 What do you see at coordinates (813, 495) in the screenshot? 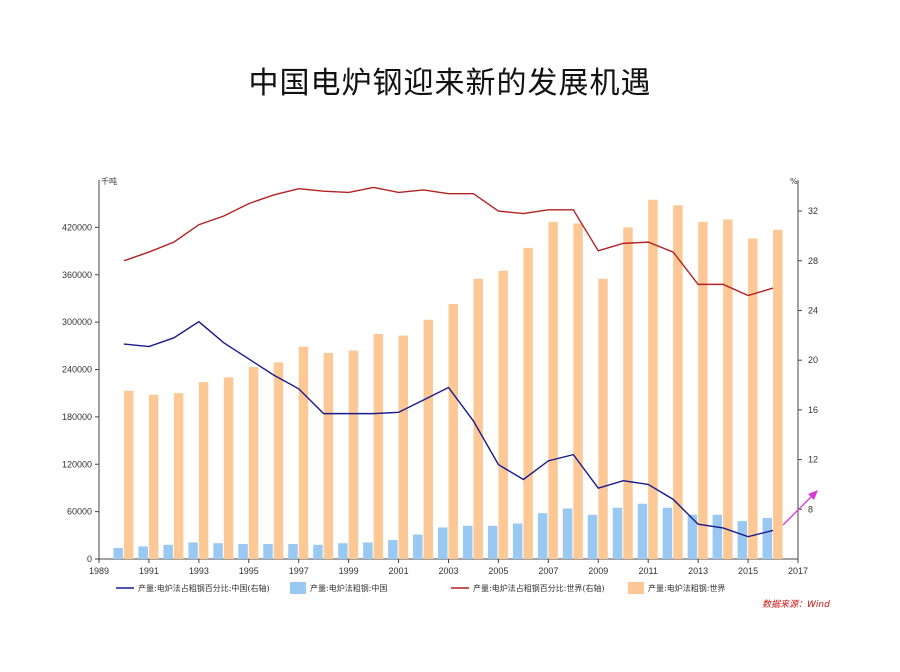
I see `trend-arrow-head` at bounding box center [813, 495].